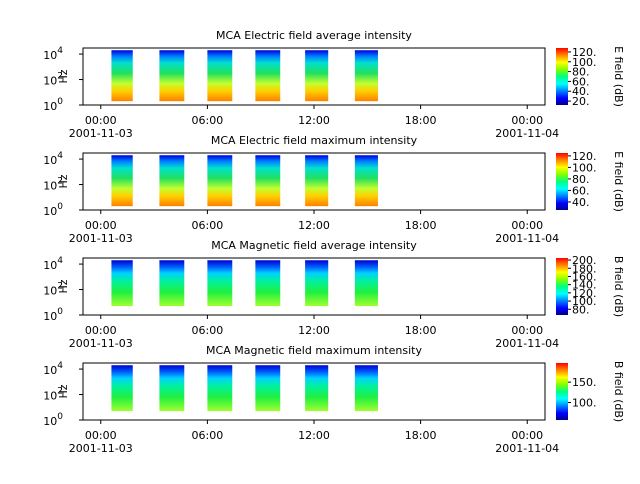 This screenshot has width=640, height=484. What do you see at coordinates (314, 245) in the screenshot?
I see `panel-title: MCA Magnetic field average intensity` at bounding box center [314, 245].